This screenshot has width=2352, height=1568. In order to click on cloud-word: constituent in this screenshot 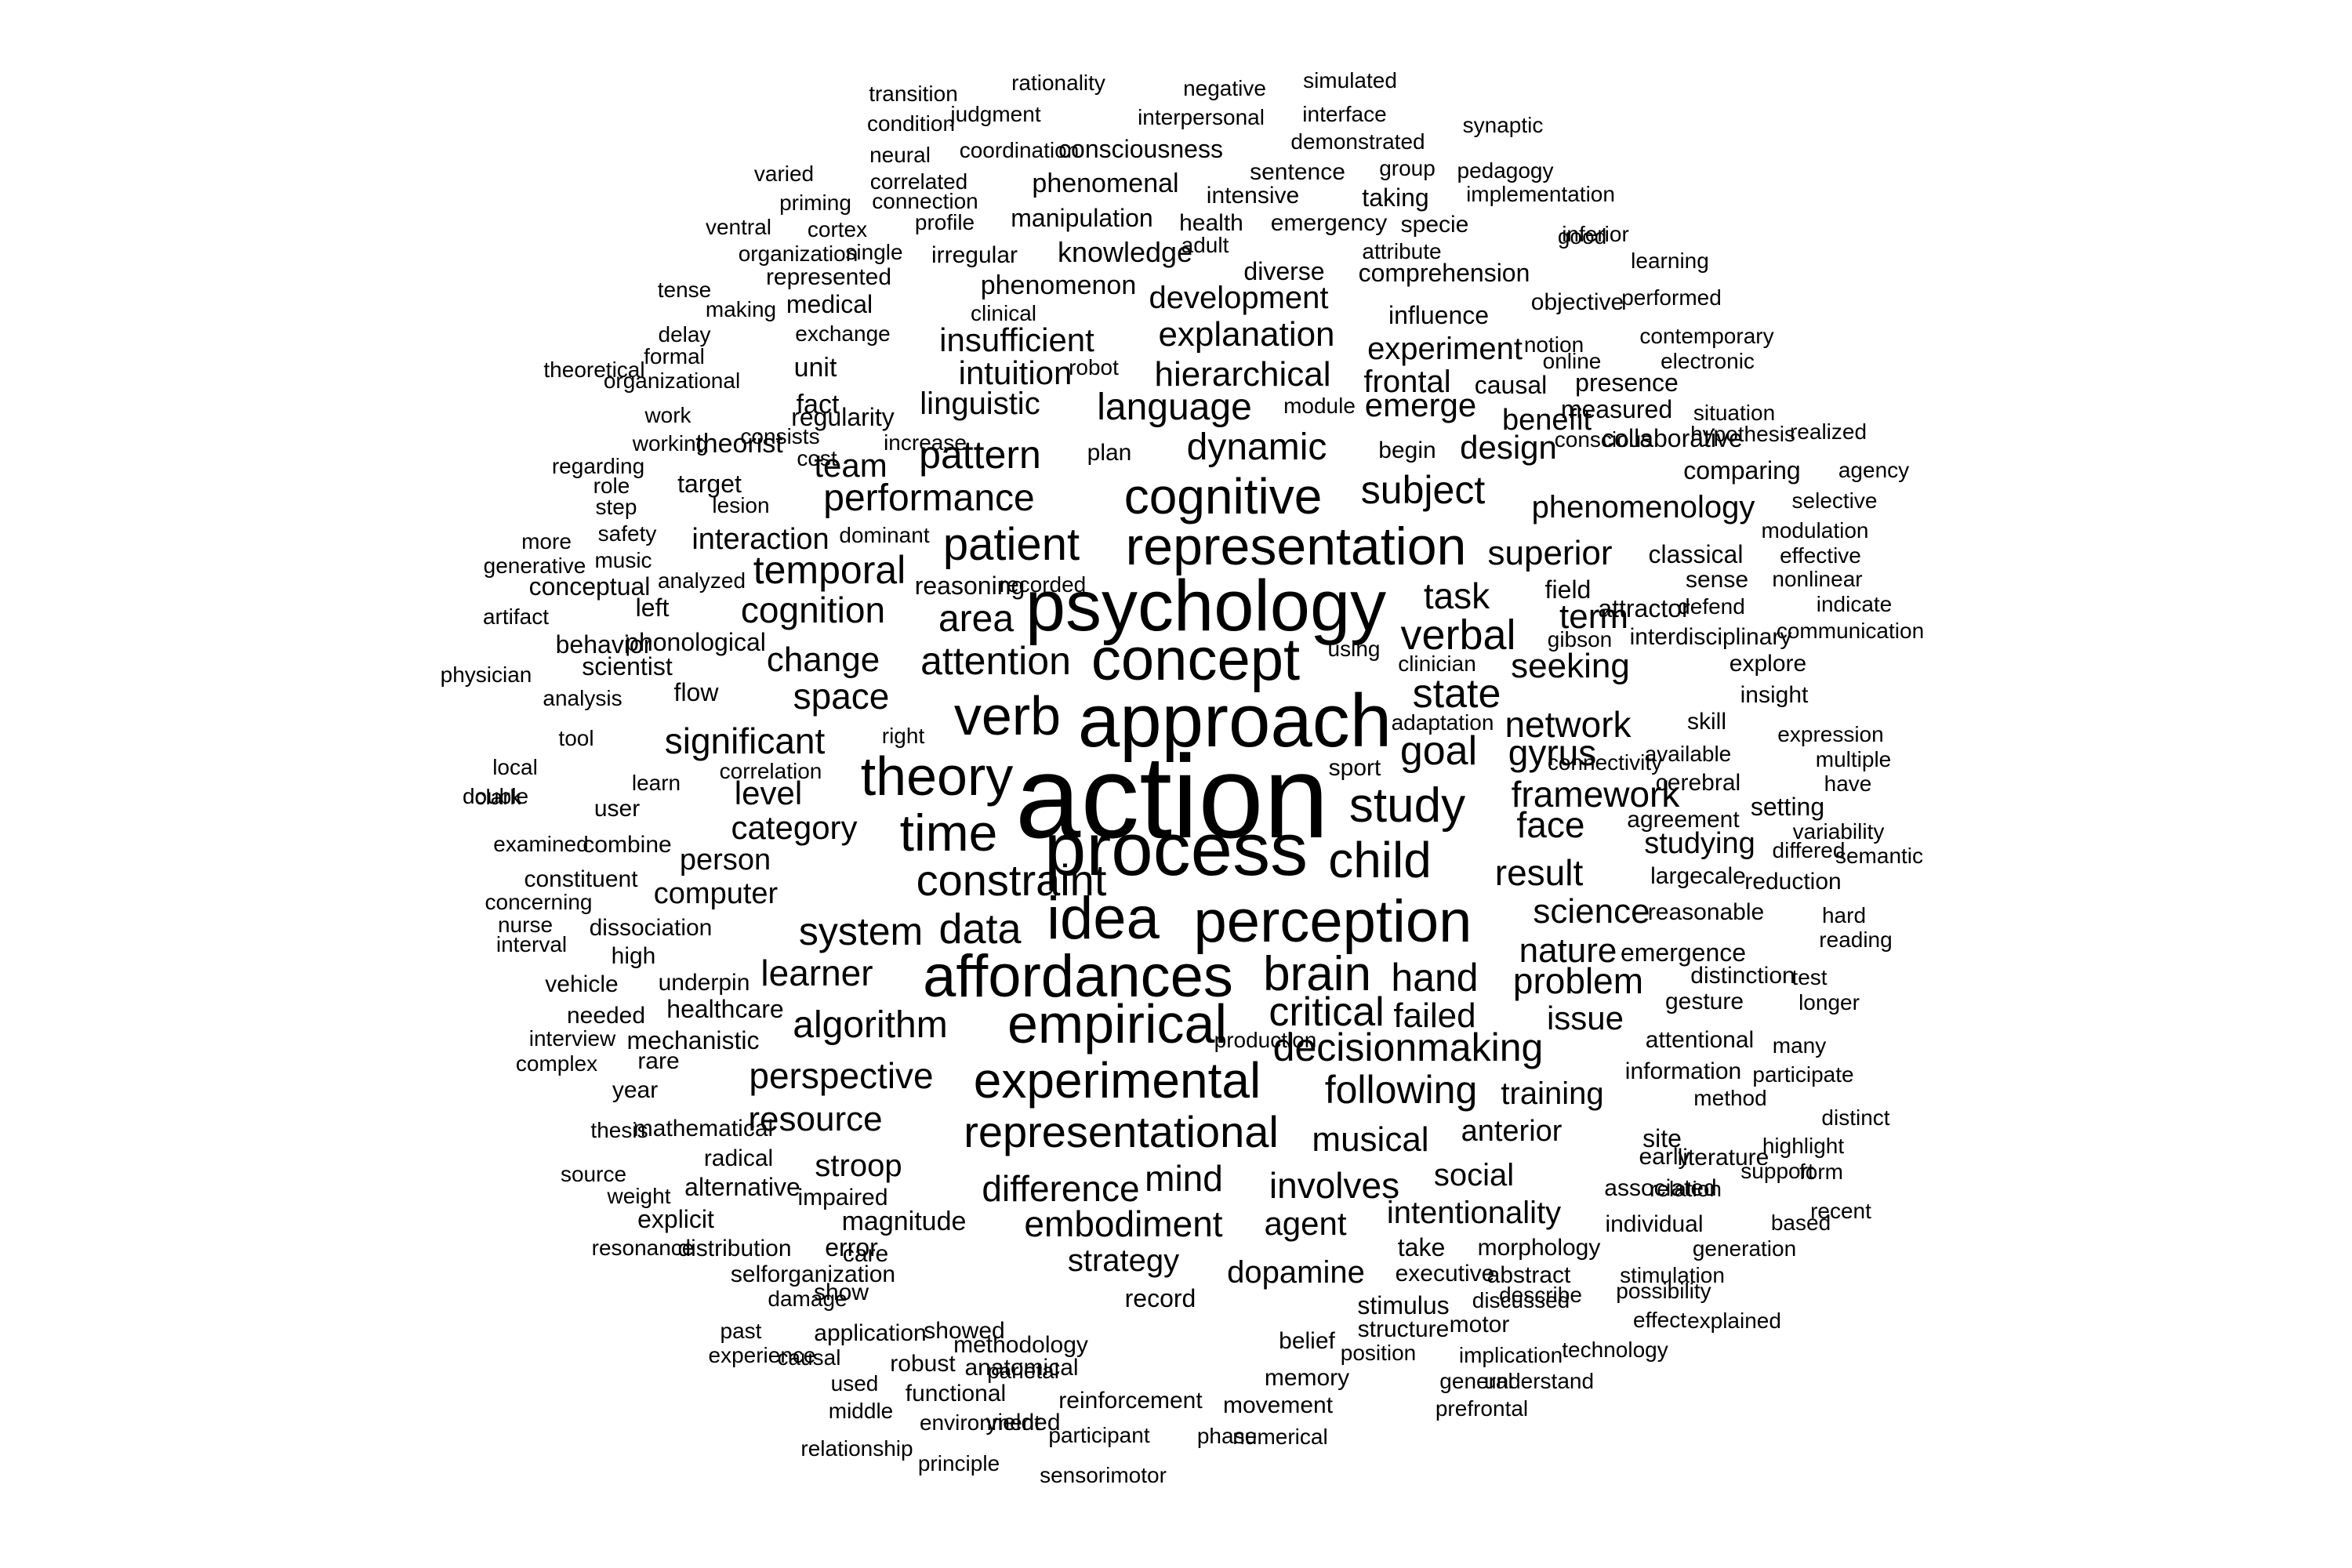, I will do `click(581, 879)`.